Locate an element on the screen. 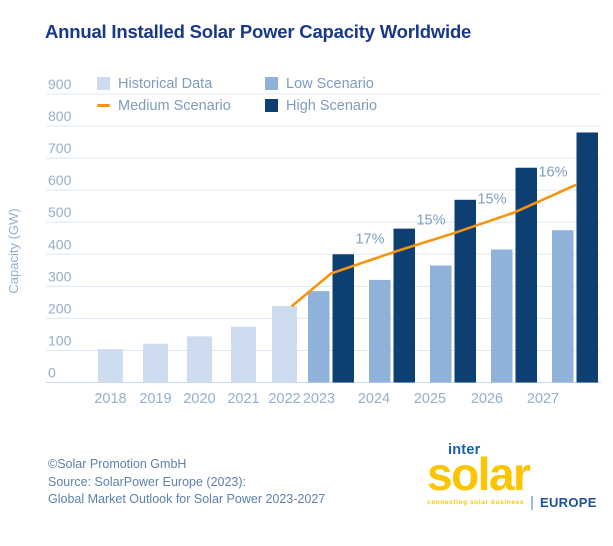  y-axis-title: Capacity (GW) is located at coordinates (13, 251).